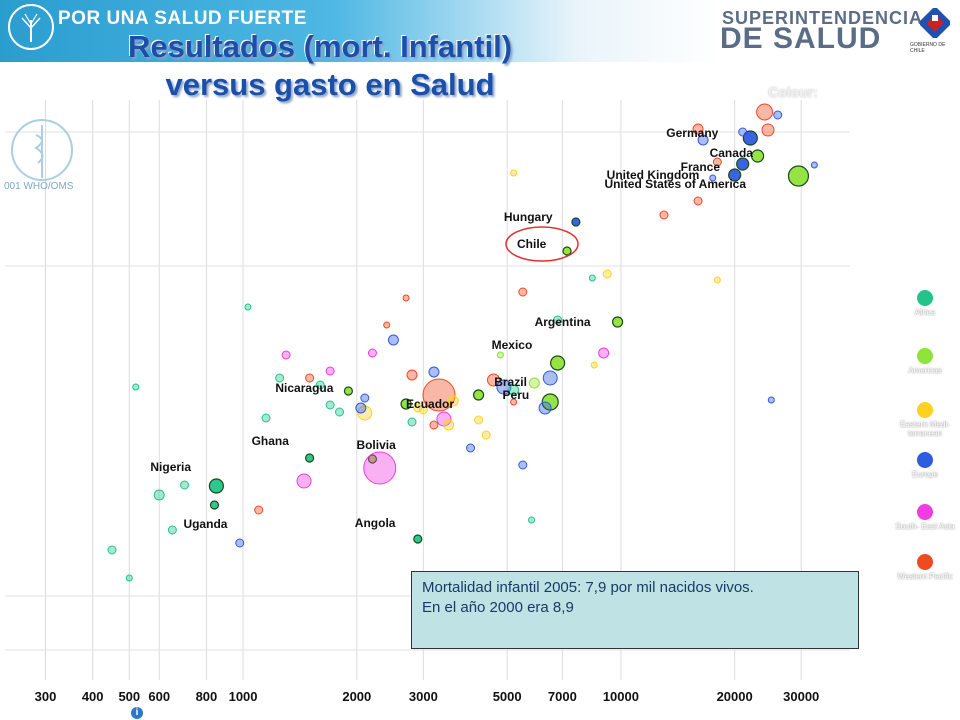 The image size is (960, 720). I want to click on point-ghana, so click(309, 458).